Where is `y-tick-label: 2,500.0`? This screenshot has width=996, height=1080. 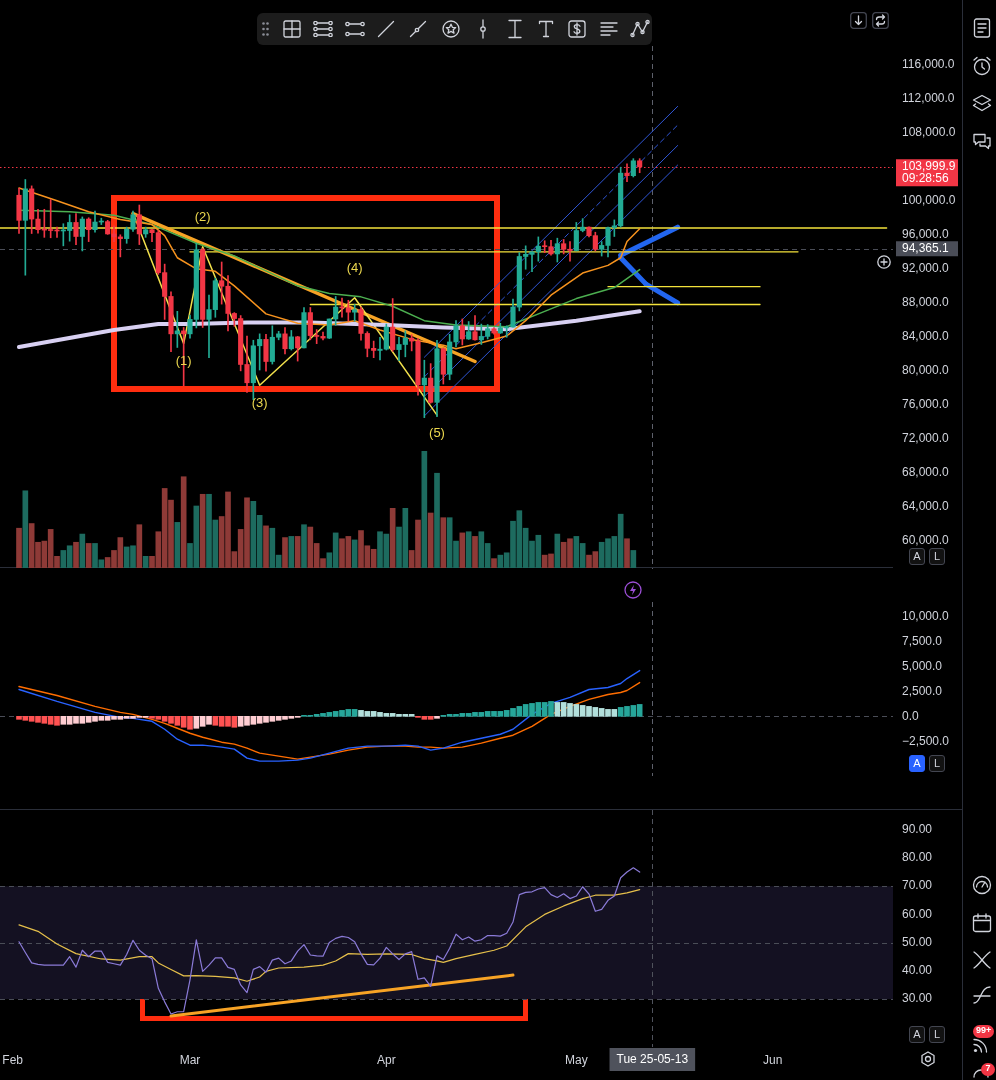
y-tick-label: 2,500.0 is located at coordinates (922, 690).